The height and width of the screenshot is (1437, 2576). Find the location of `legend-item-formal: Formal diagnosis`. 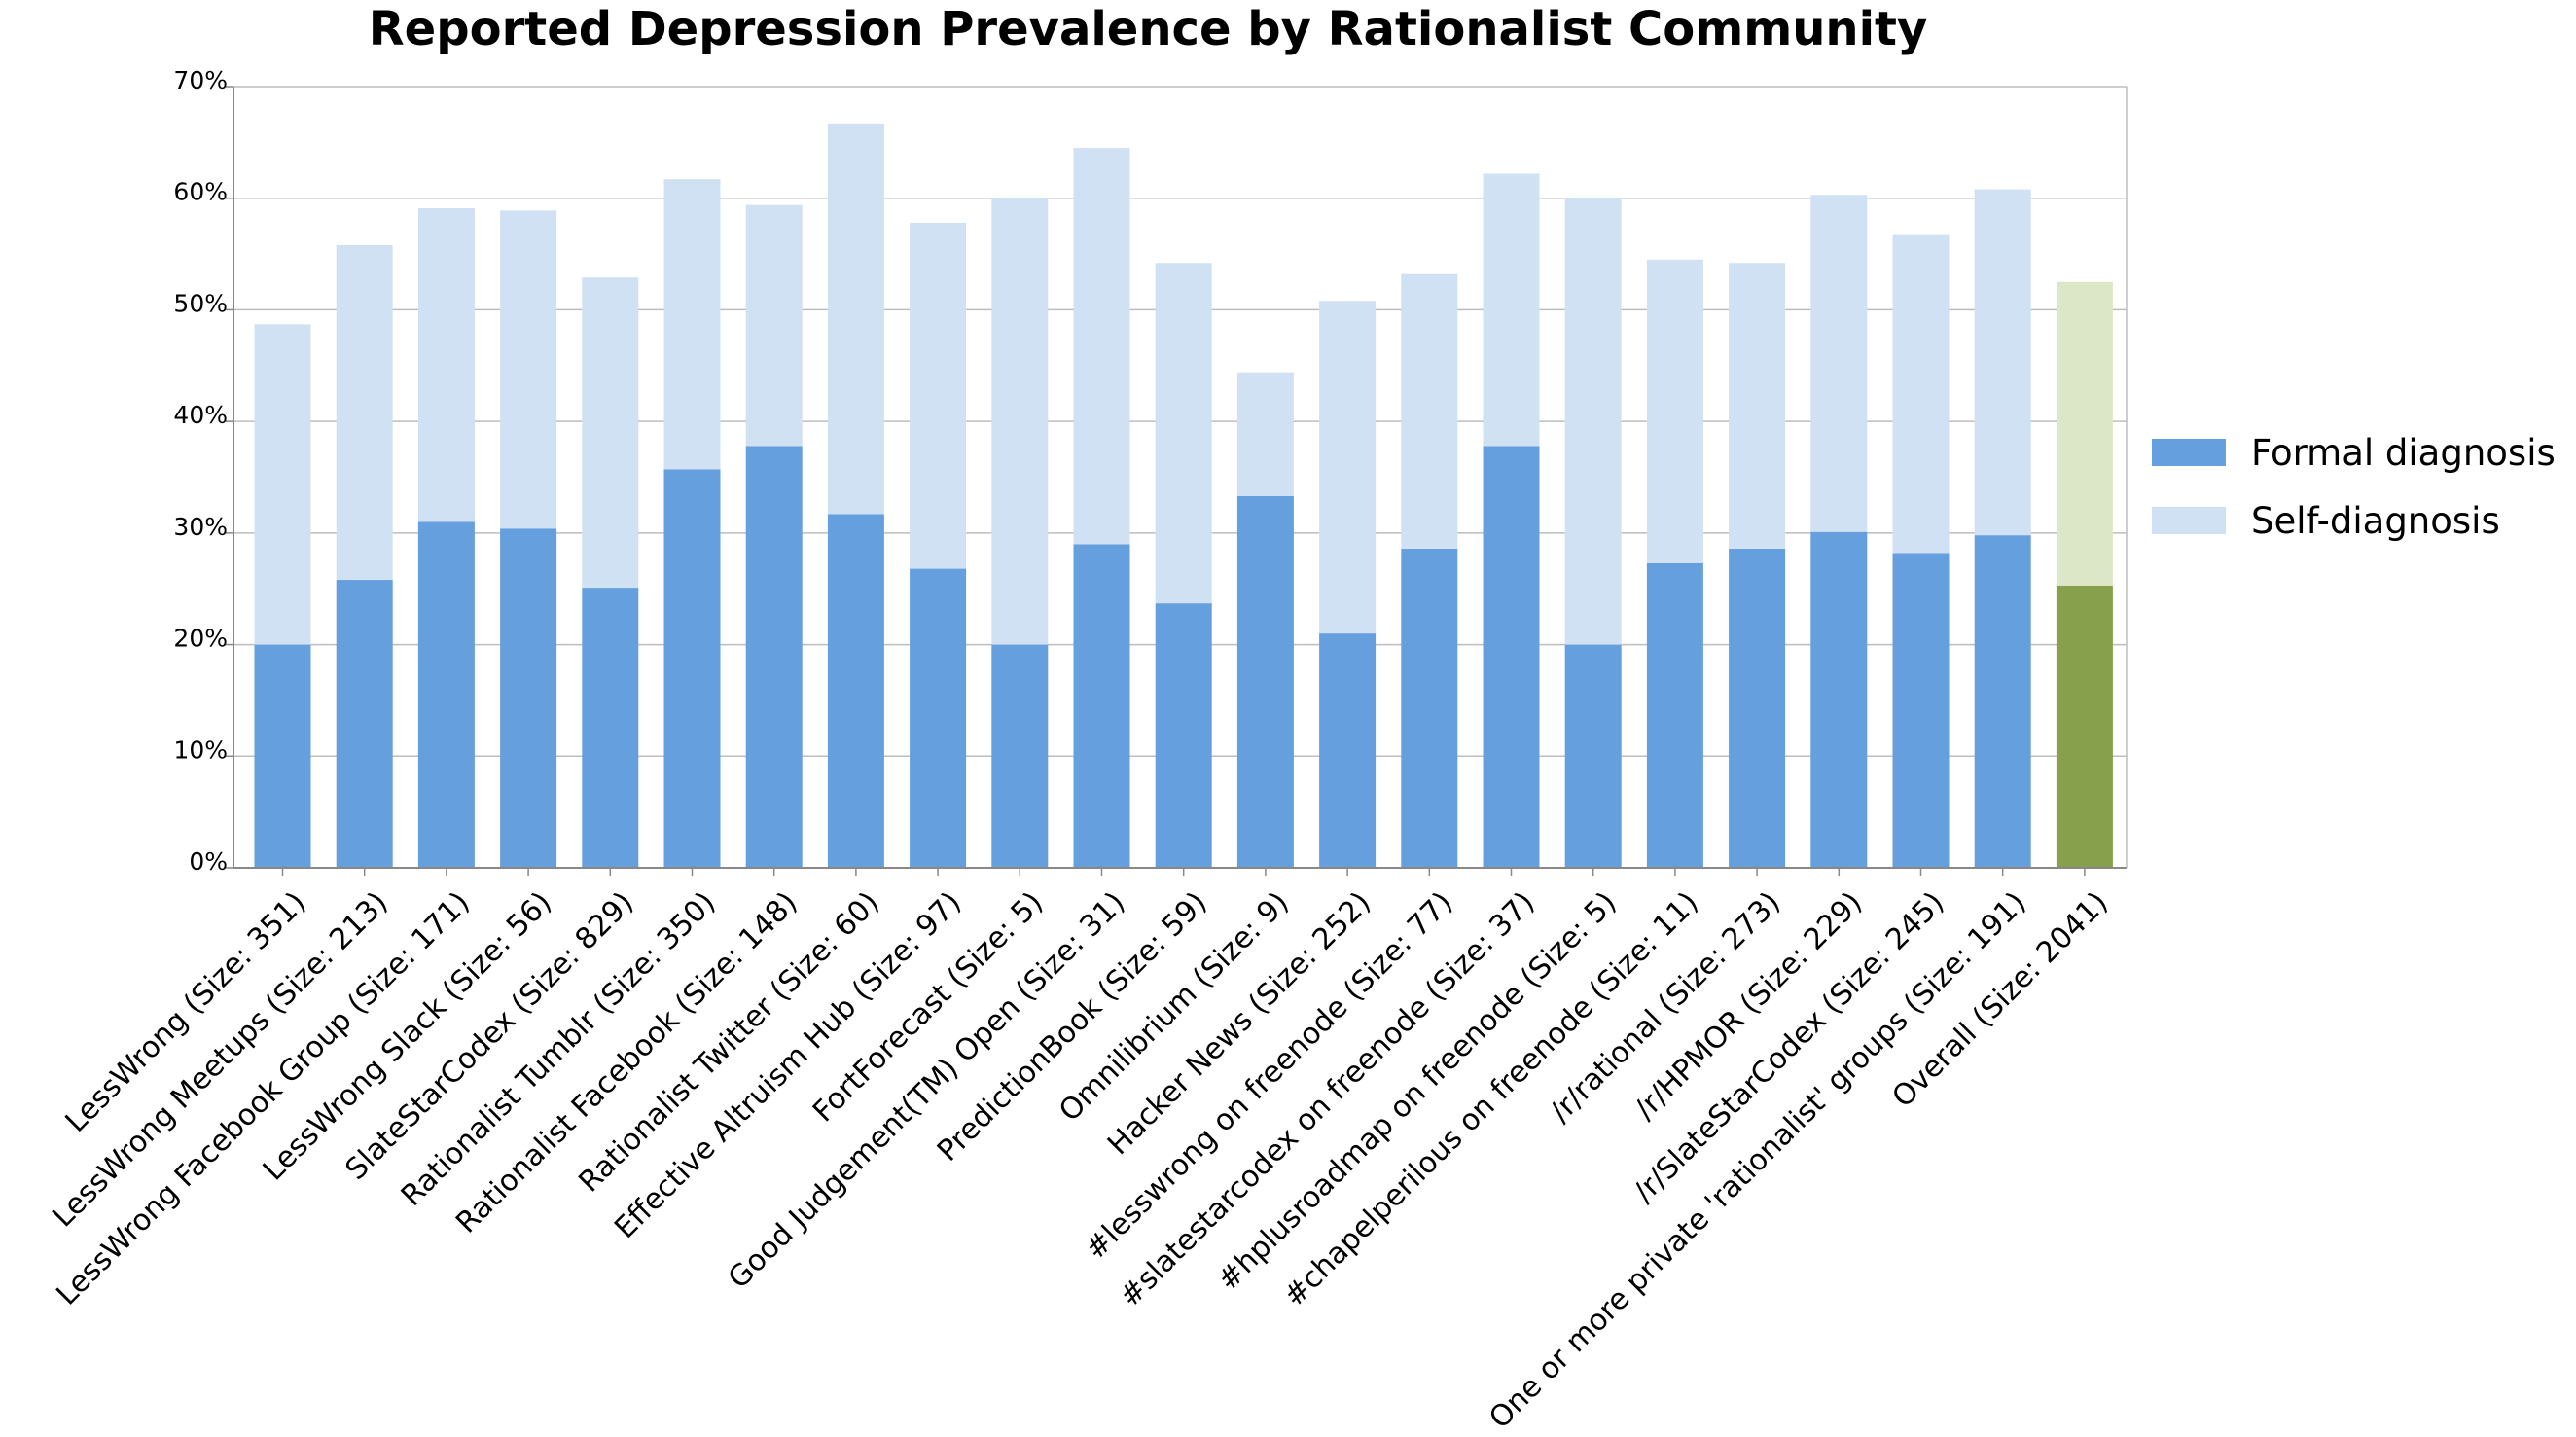

legend-item-formal: Formal diagnosis is located at coordinates (2354, 452).